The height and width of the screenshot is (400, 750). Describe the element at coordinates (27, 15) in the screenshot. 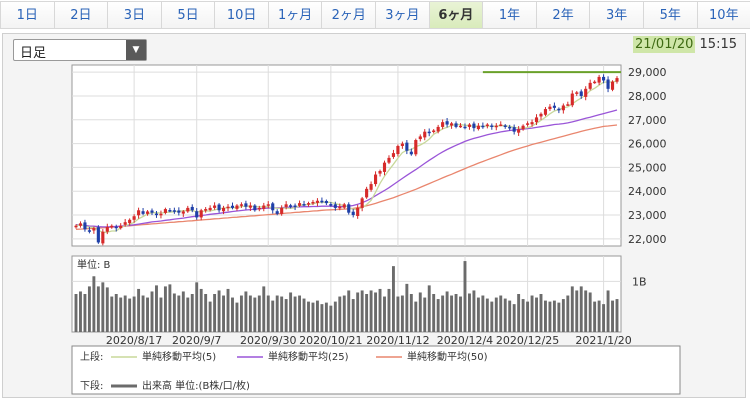

I see `tab-0: 1日` at that location.